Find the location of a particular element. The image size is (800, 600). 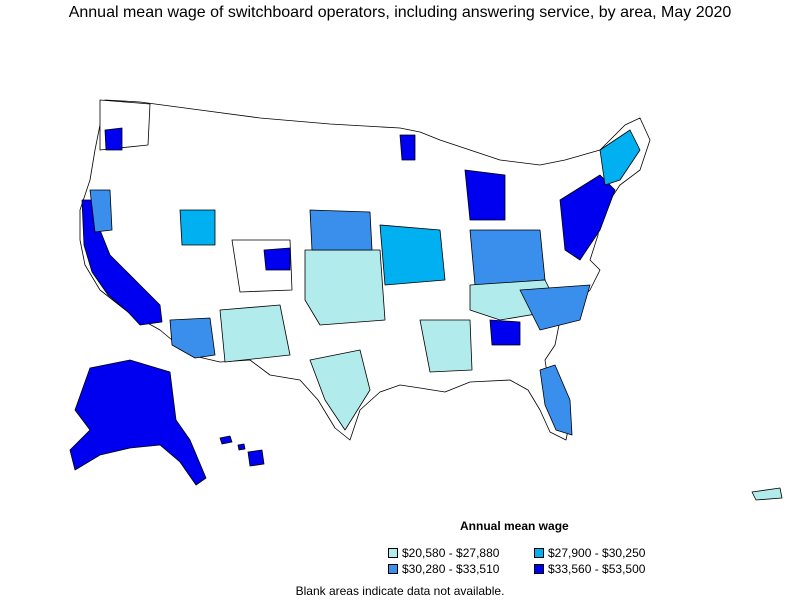

florida-region is located at coordinates (556, 400).